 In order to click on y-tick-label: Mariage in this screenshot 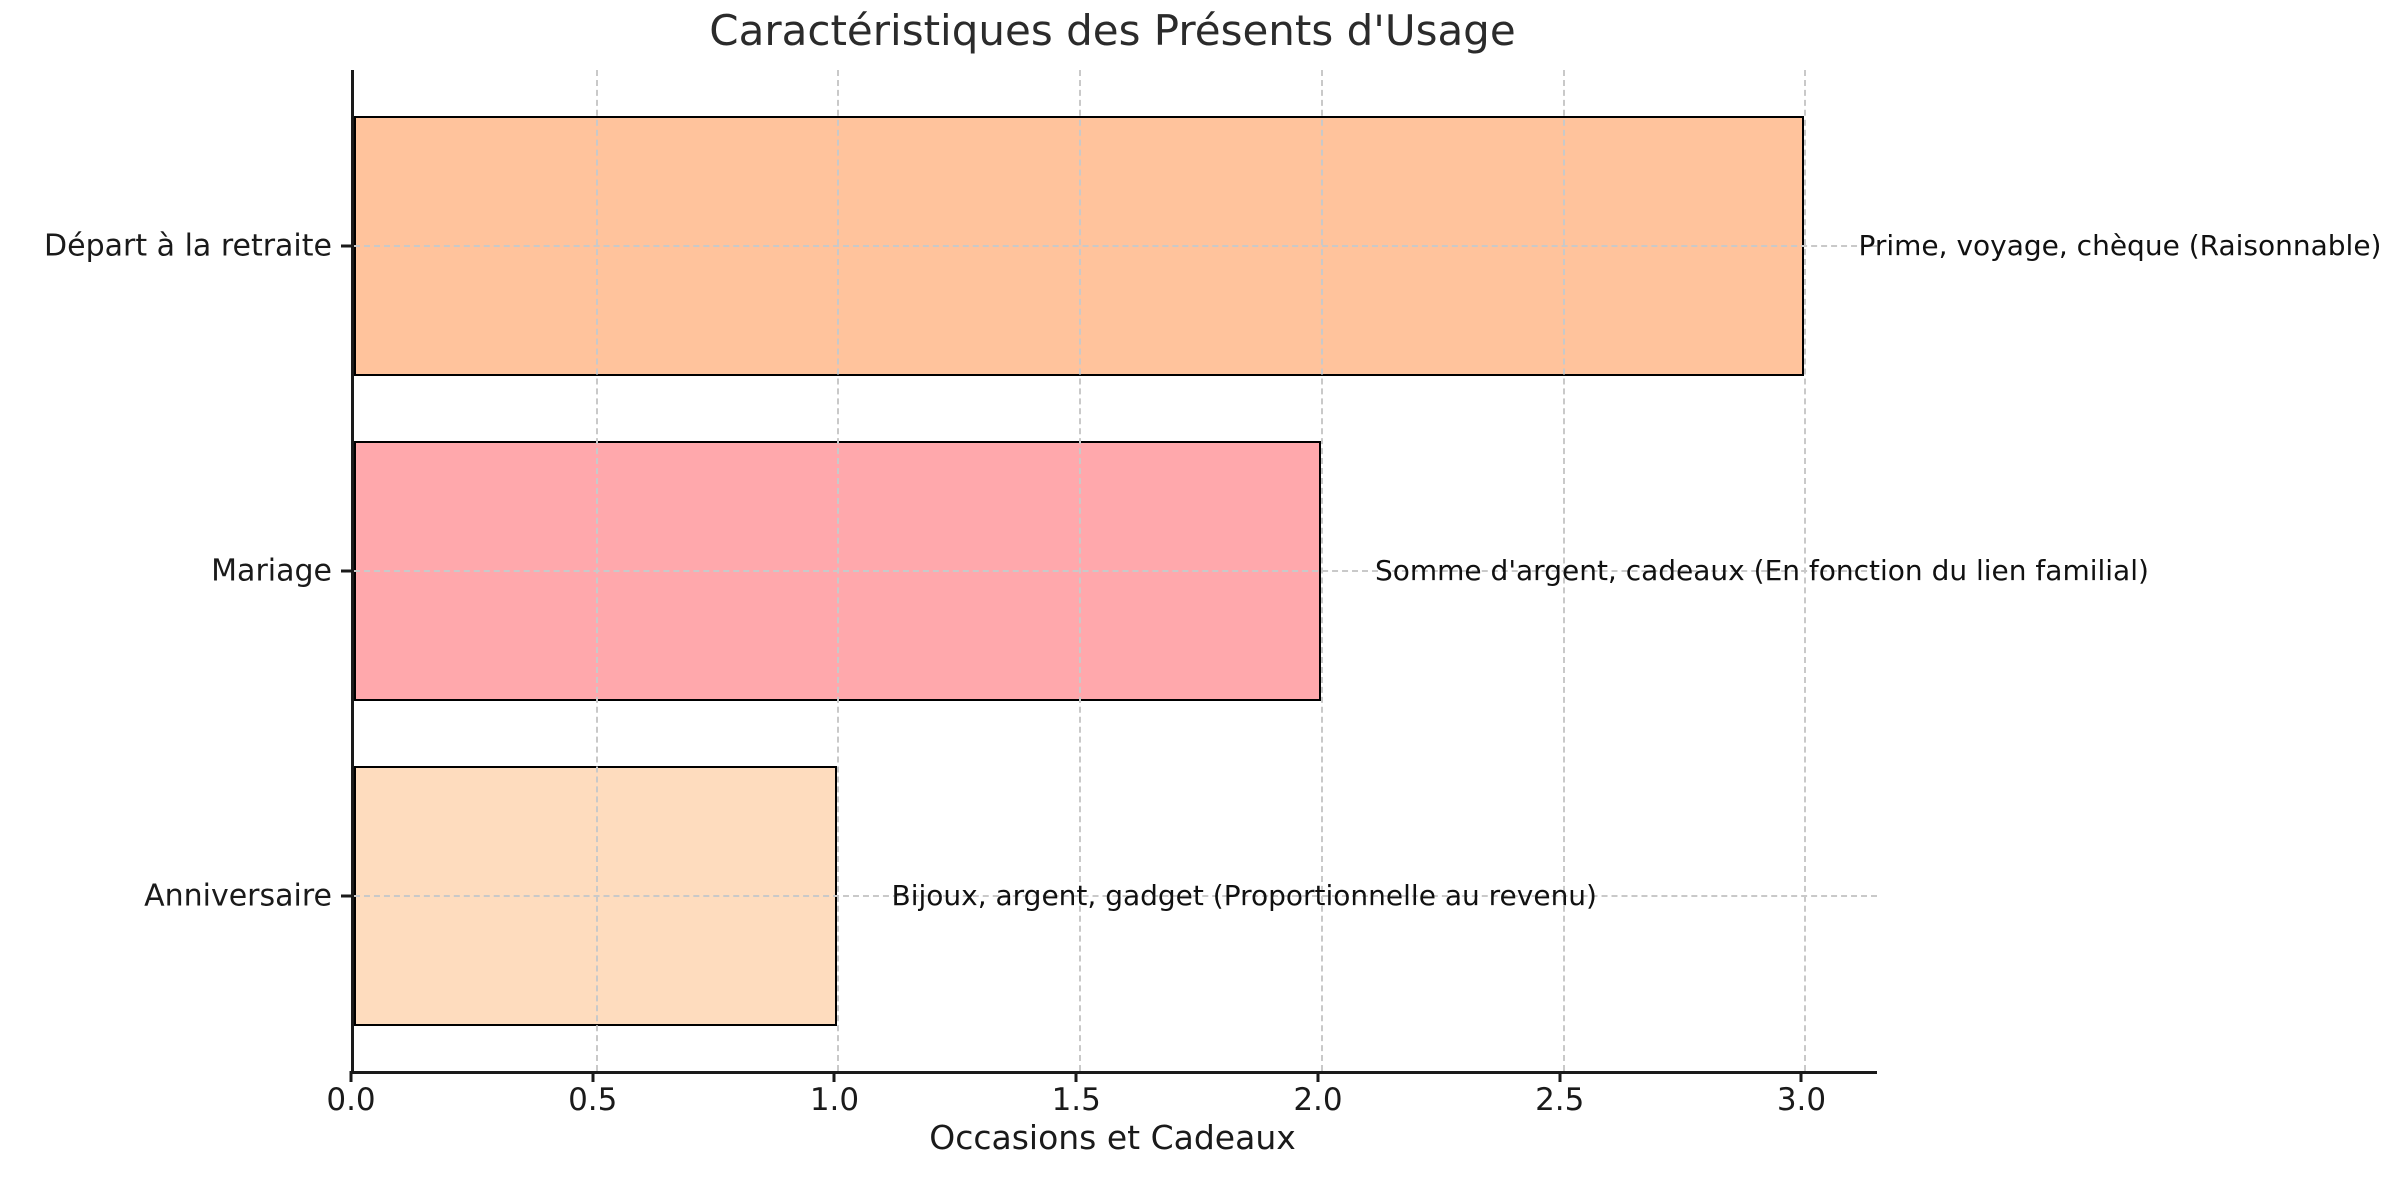, I will do `click(271, 570)`.